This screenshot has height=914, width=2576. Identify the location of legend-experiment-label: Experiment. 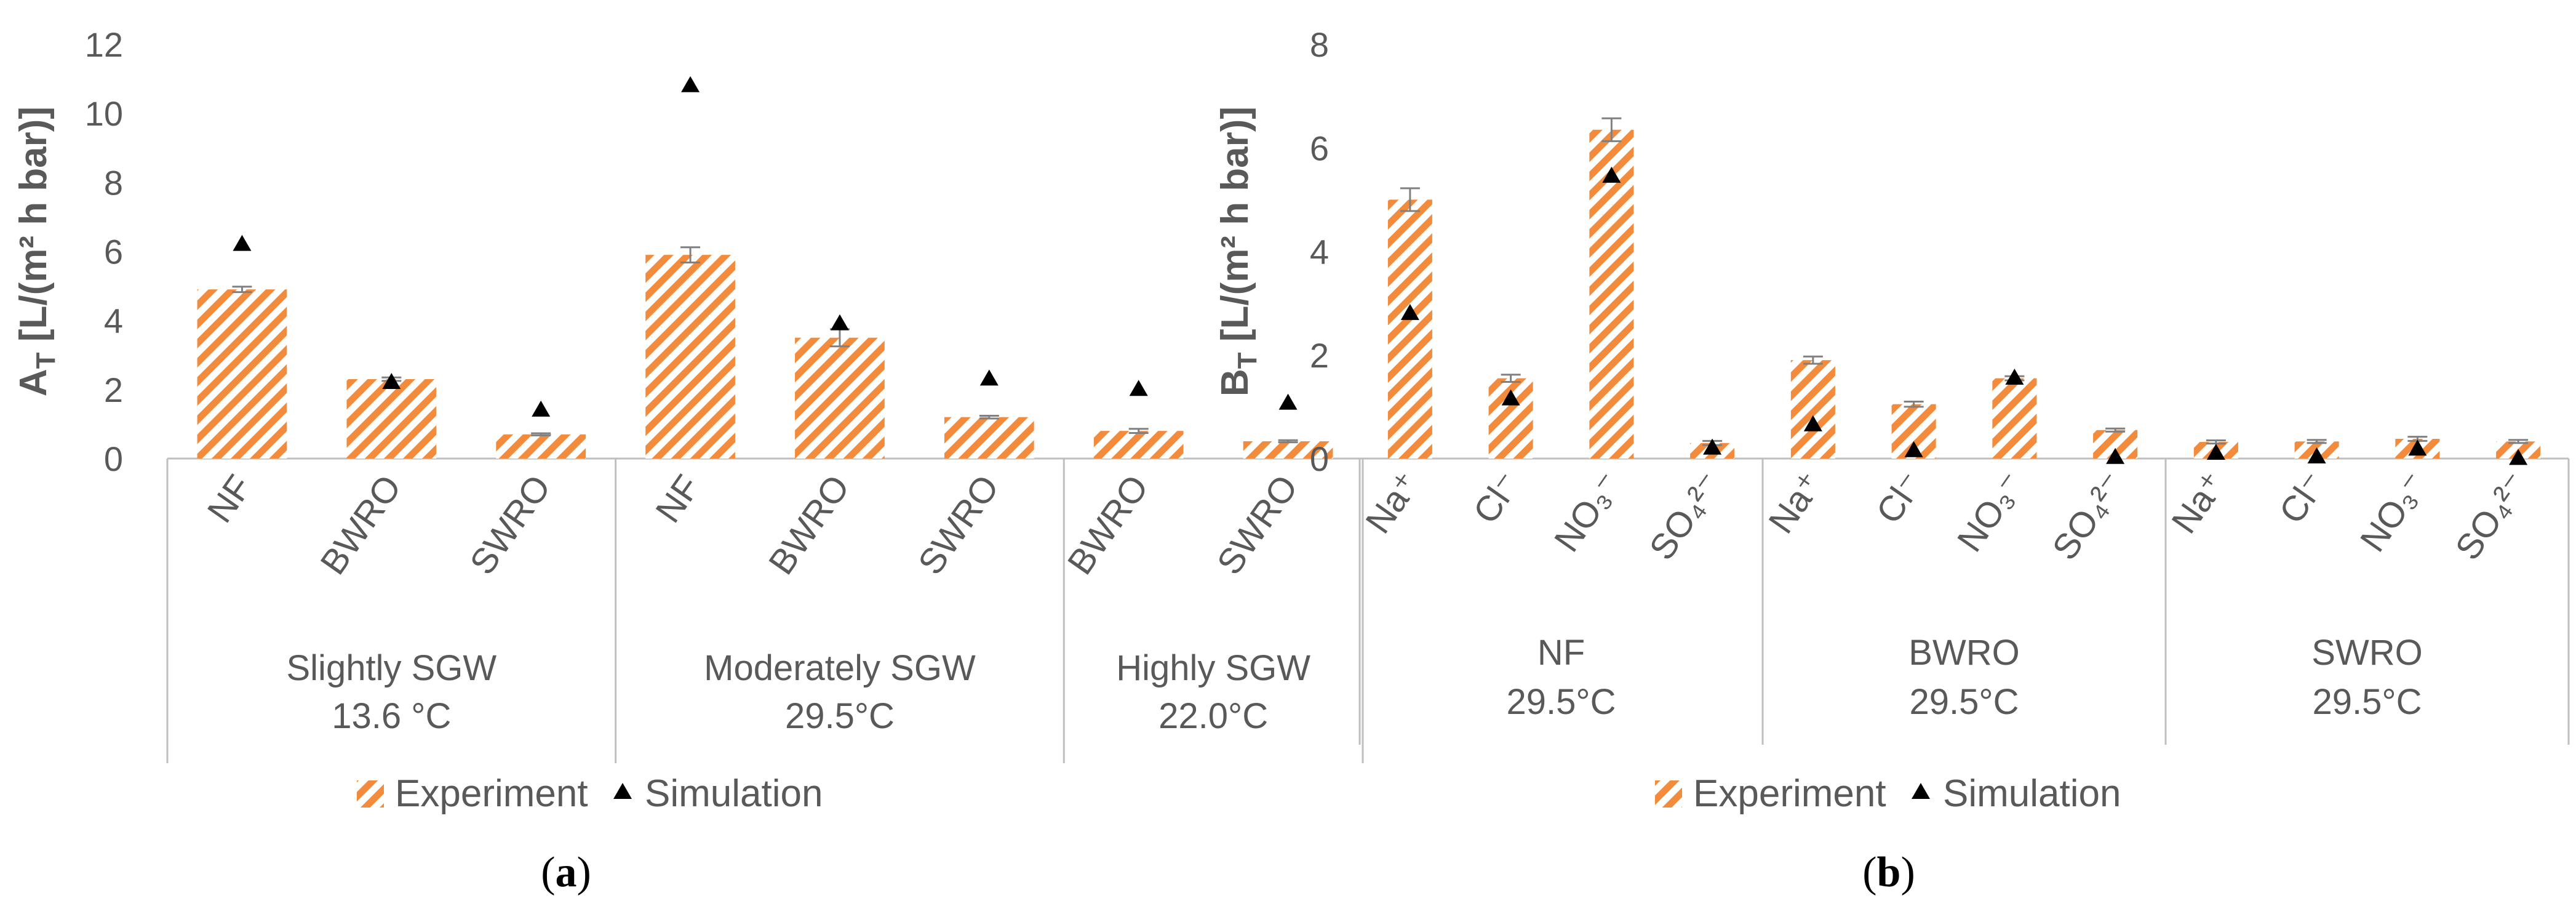
(1789, 793).